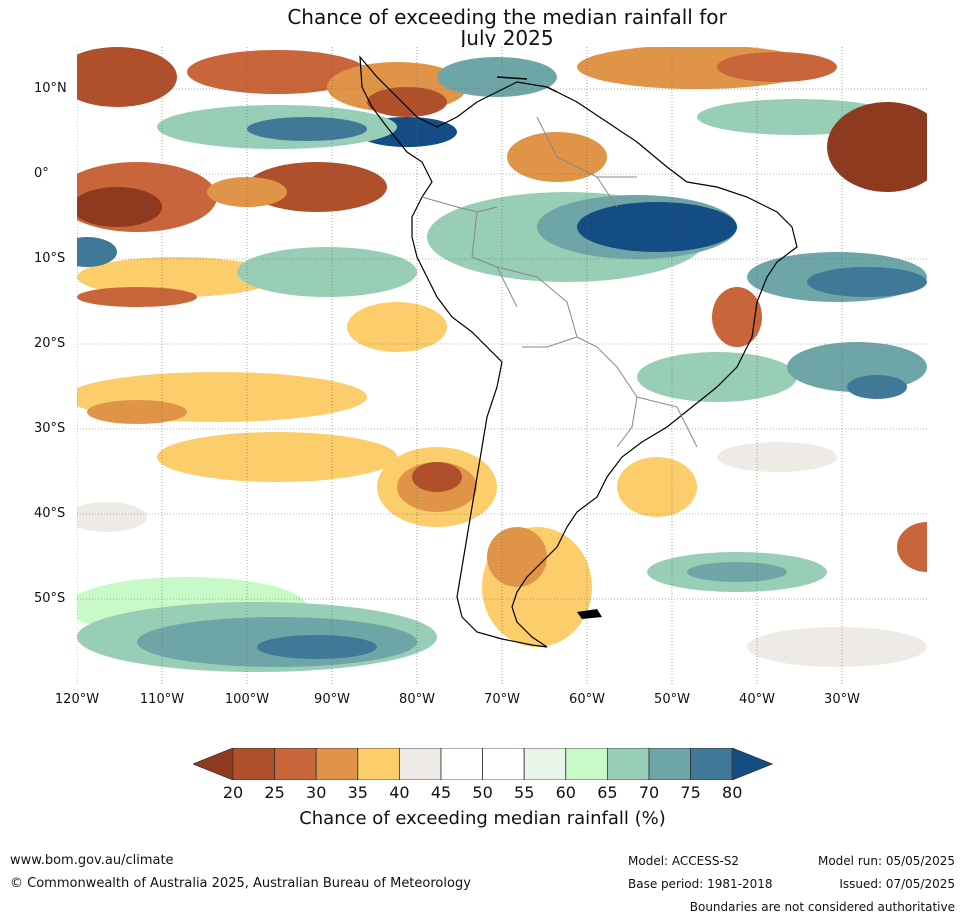 This screenshot has height=919, width=965. I want to click on footer-model: Model: ACCESS-S2, so click(684, 861).